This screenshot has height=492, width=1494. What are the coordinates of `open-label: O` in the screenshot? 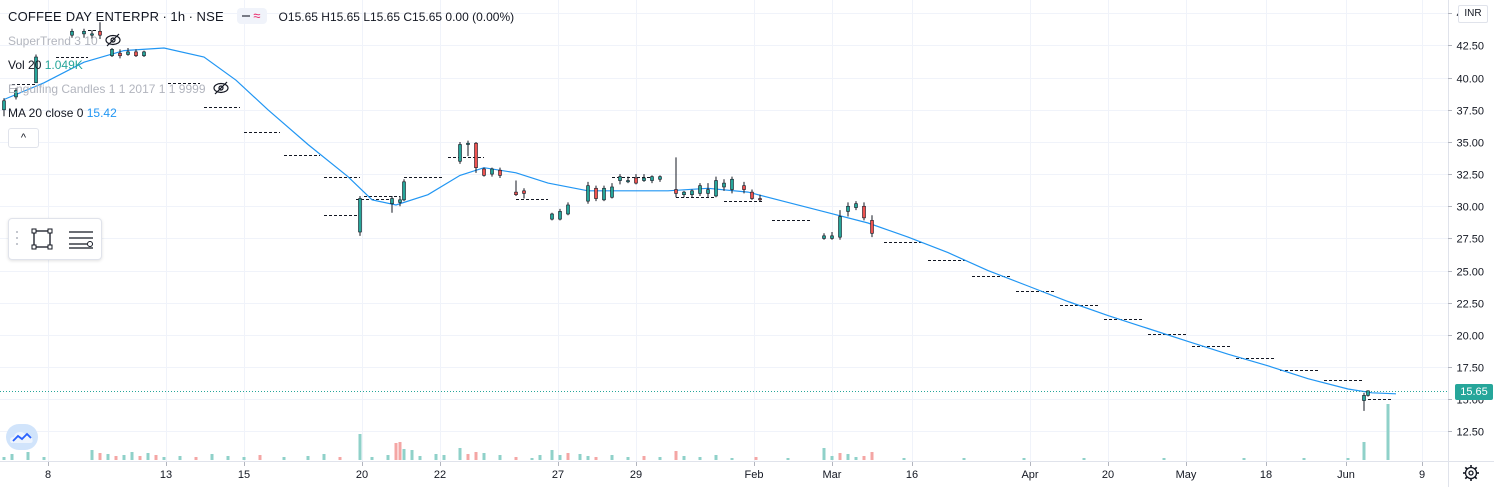 It's located at (283, 17).